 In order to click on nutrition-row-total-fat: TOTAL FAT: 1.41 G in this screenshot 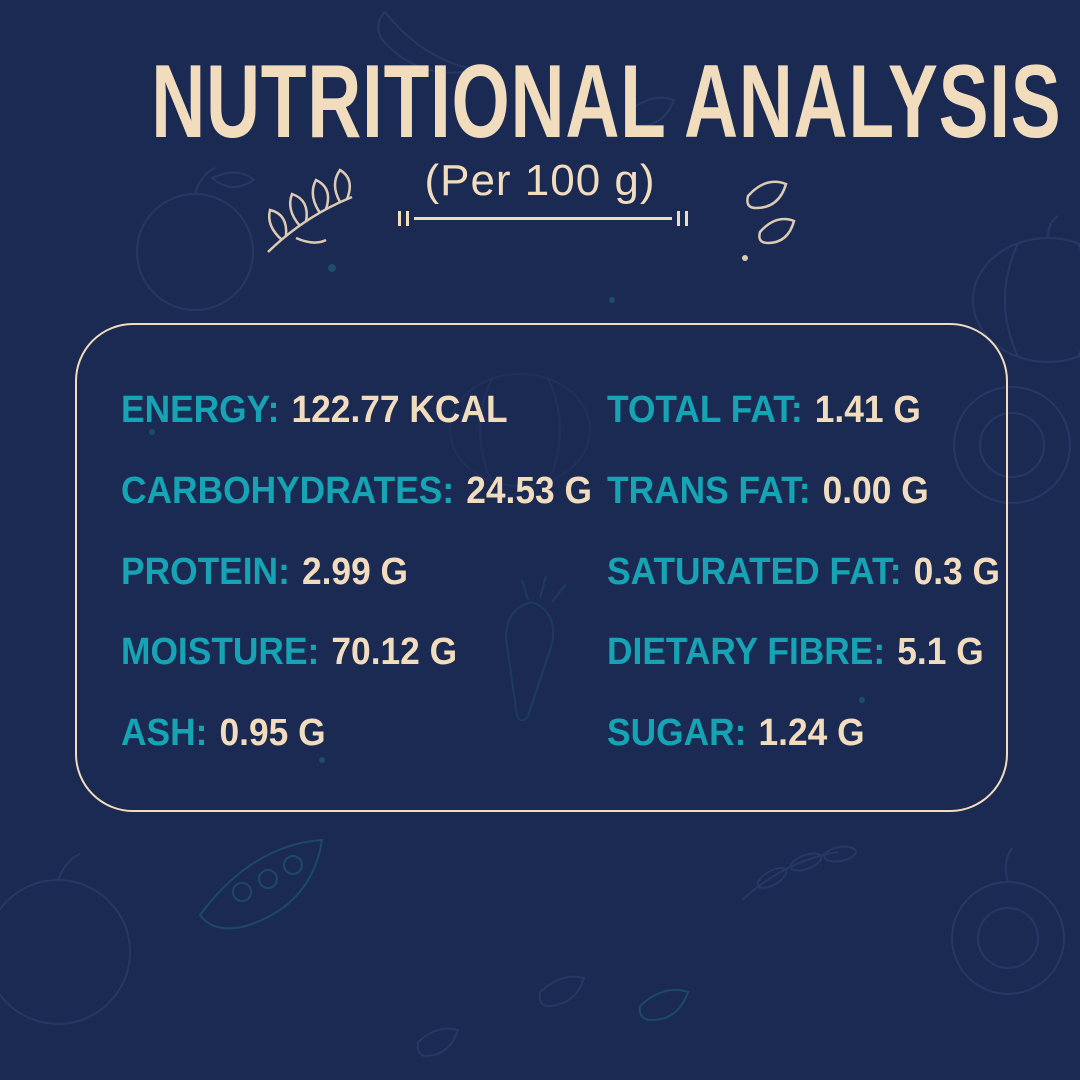, I will do `click(803, 410)`.